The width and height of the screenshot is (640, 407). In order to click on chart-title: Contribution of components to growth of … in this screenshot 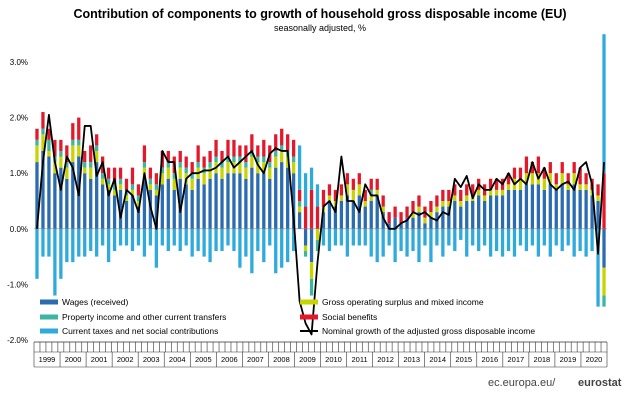, I will do `click(320, 14)`.